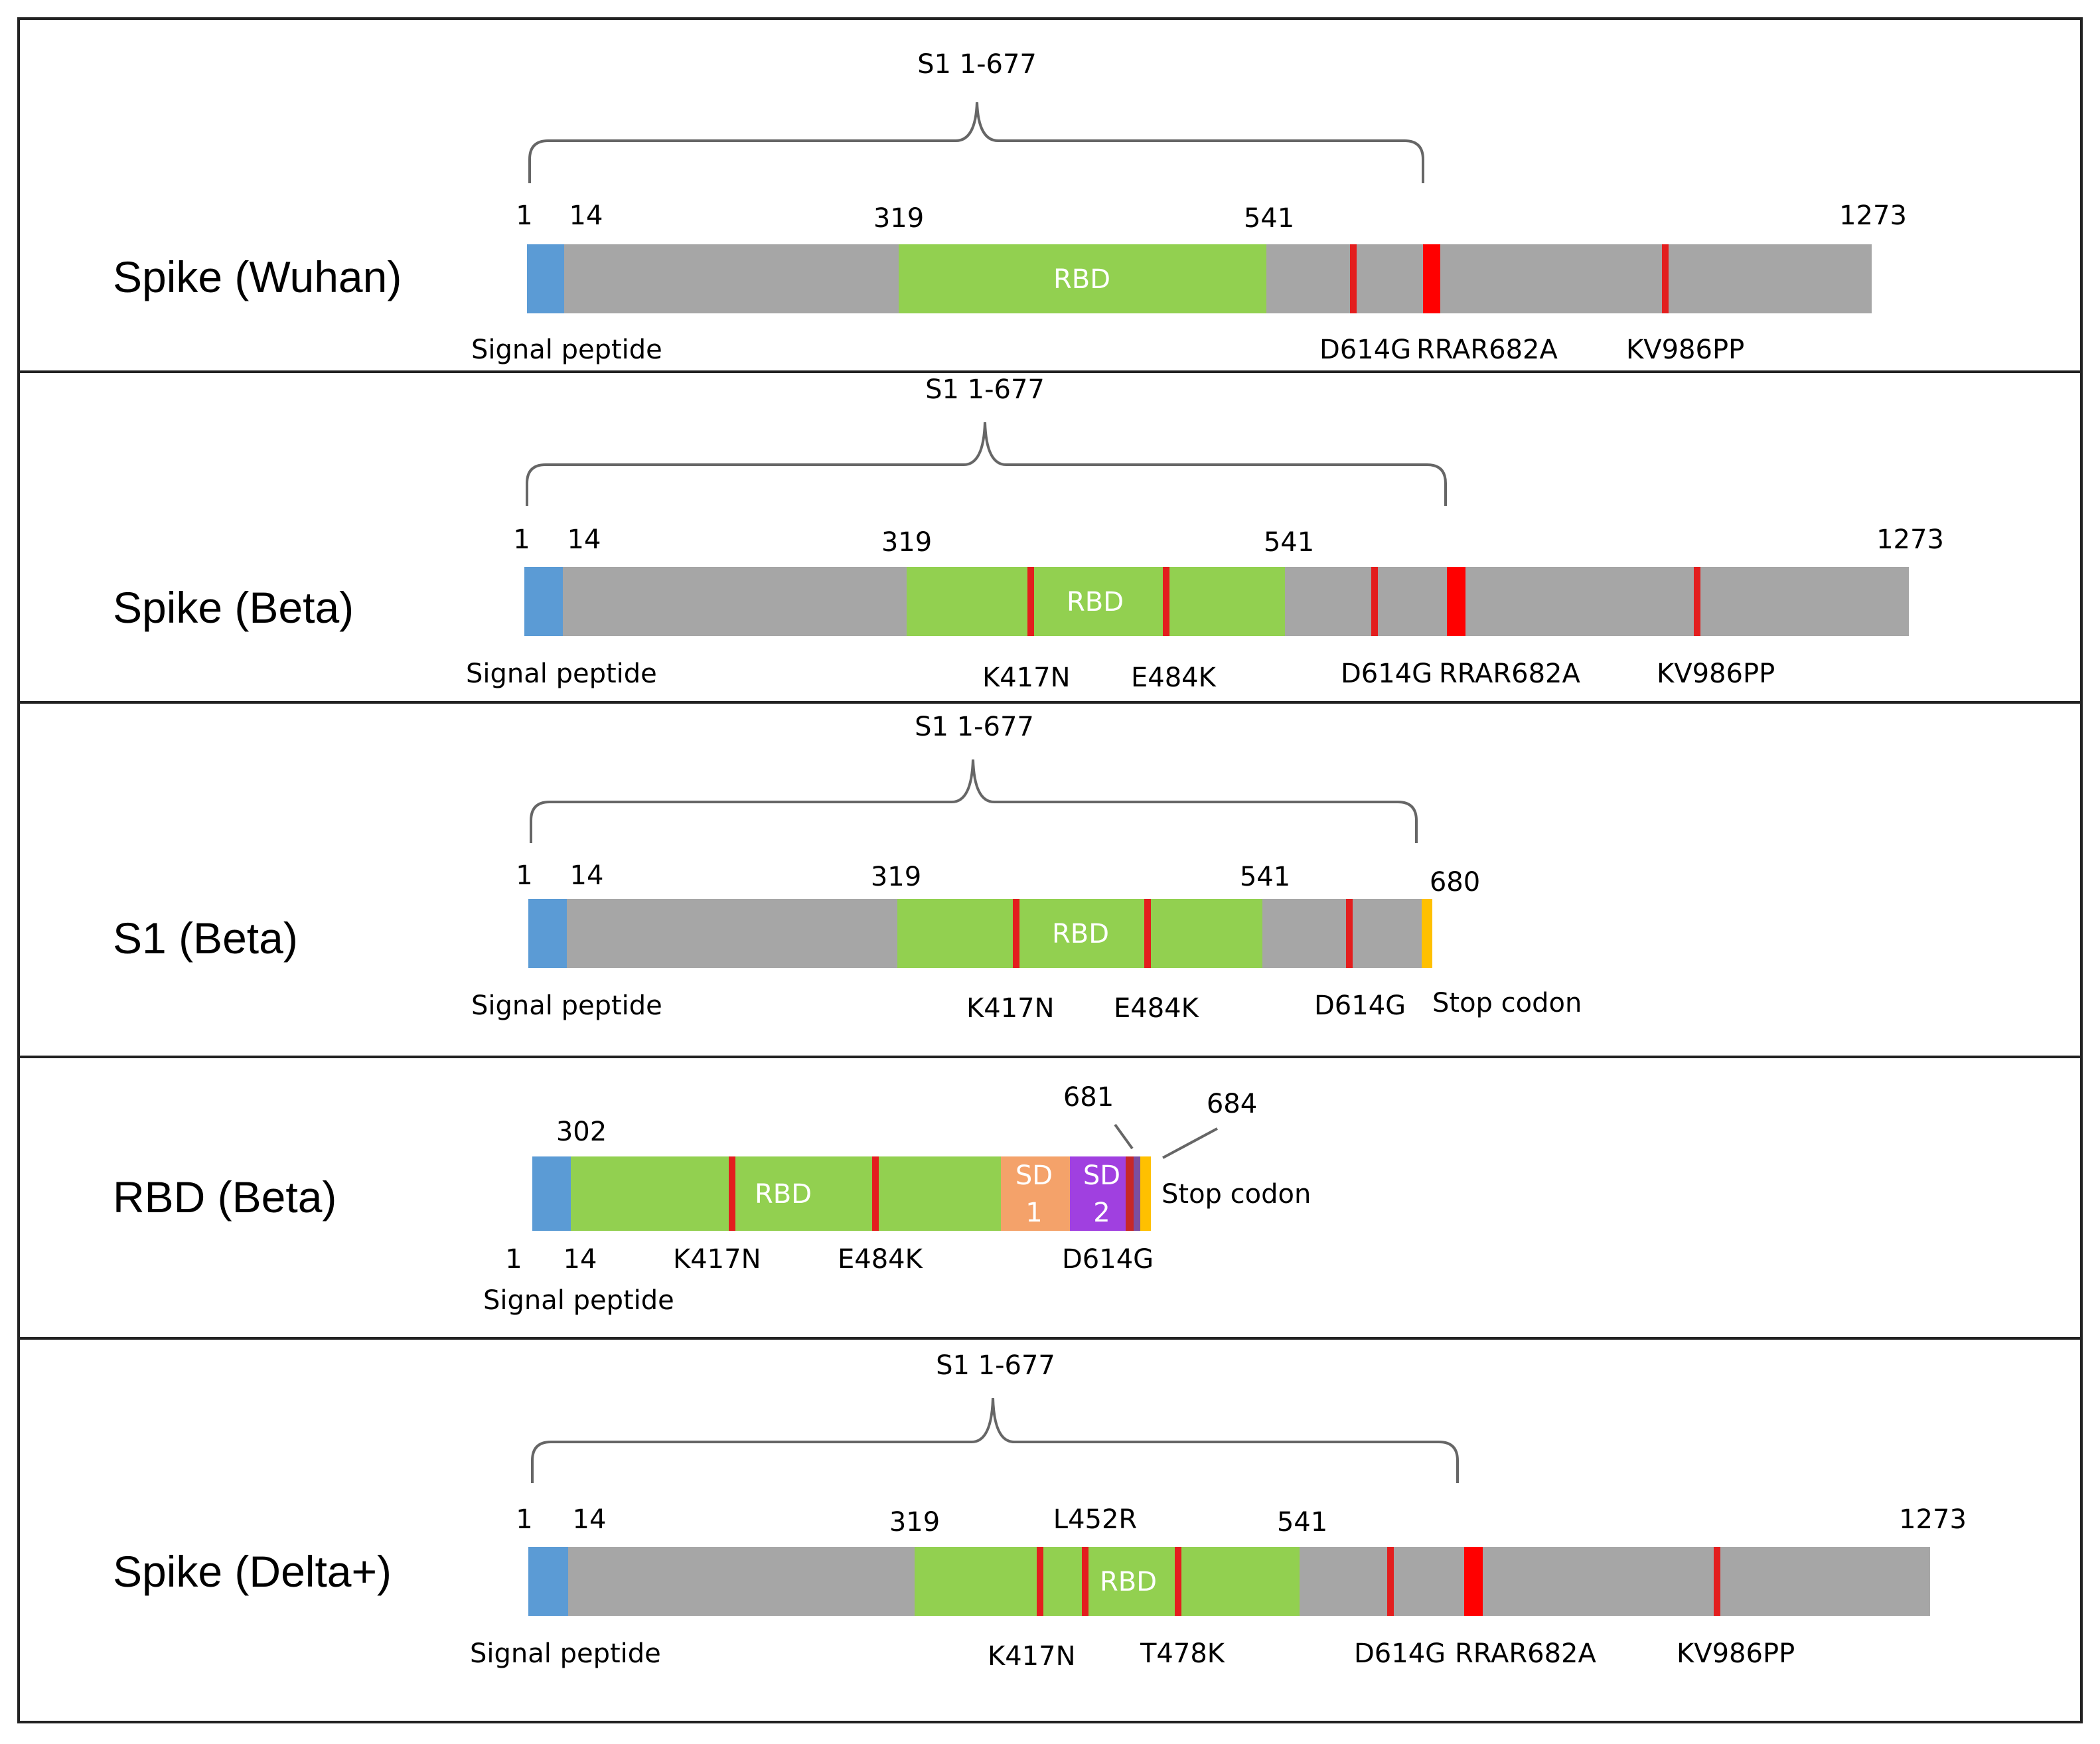  I want to click on position-684: 684, so click(1232, 1104).